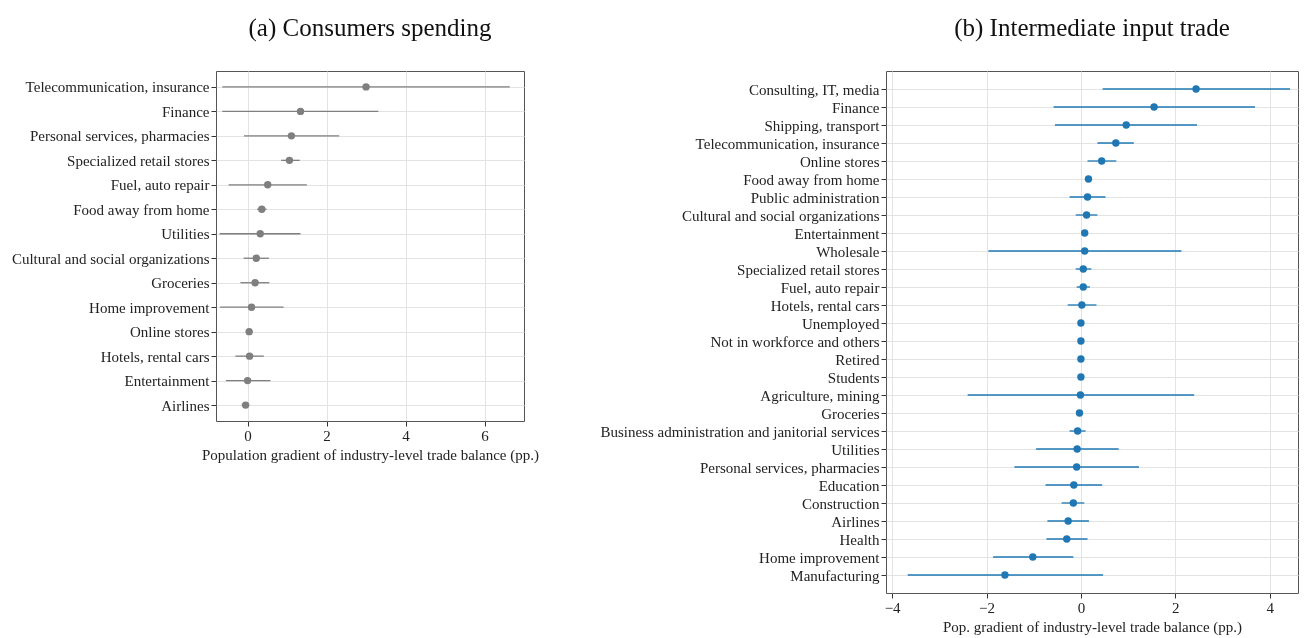 This screenshot has width=1304, height=638. I want to click on y-tick-label: Unemployed, so click(841, 323).